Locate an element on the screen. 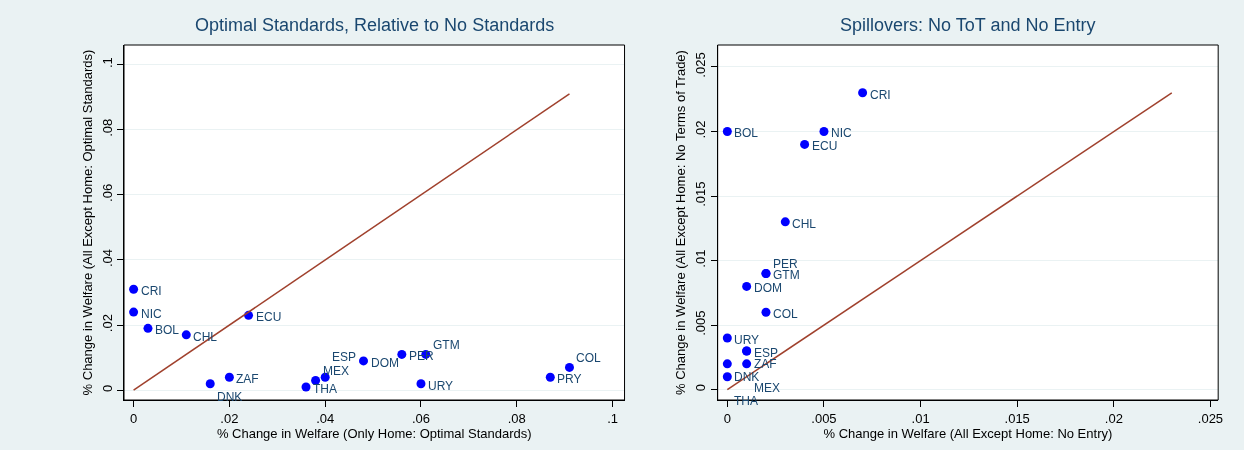 Image resolution: width=1244 pixels, height=450 pixels. x-tick-label: .06 is located at coordinates (421, 418).